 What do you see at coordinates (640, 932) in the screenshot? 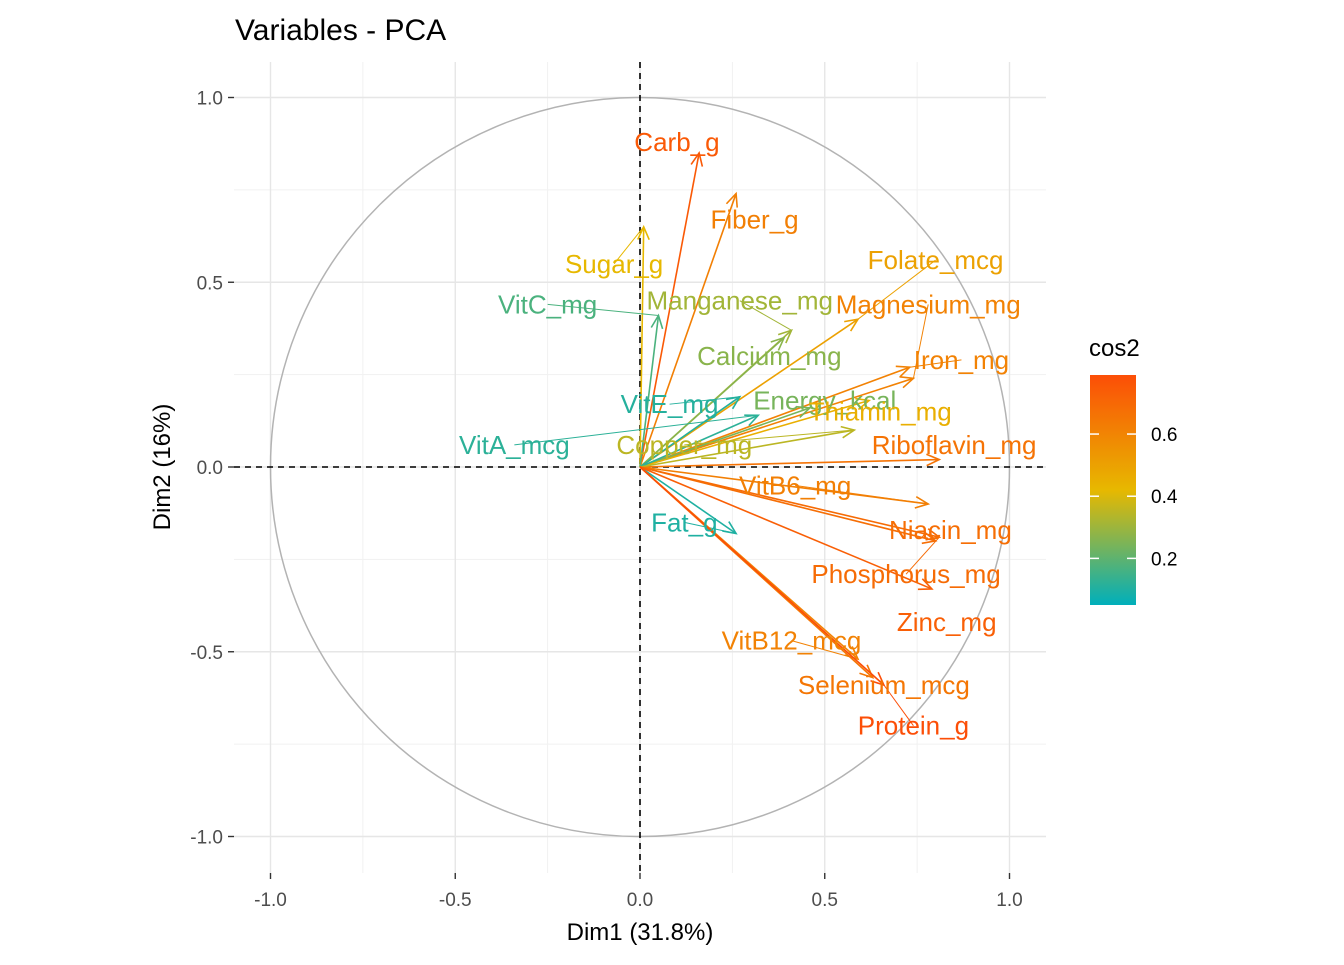
I see `x-axis-title: Dim1 (31.8%)` at bounding box center [640, 932].